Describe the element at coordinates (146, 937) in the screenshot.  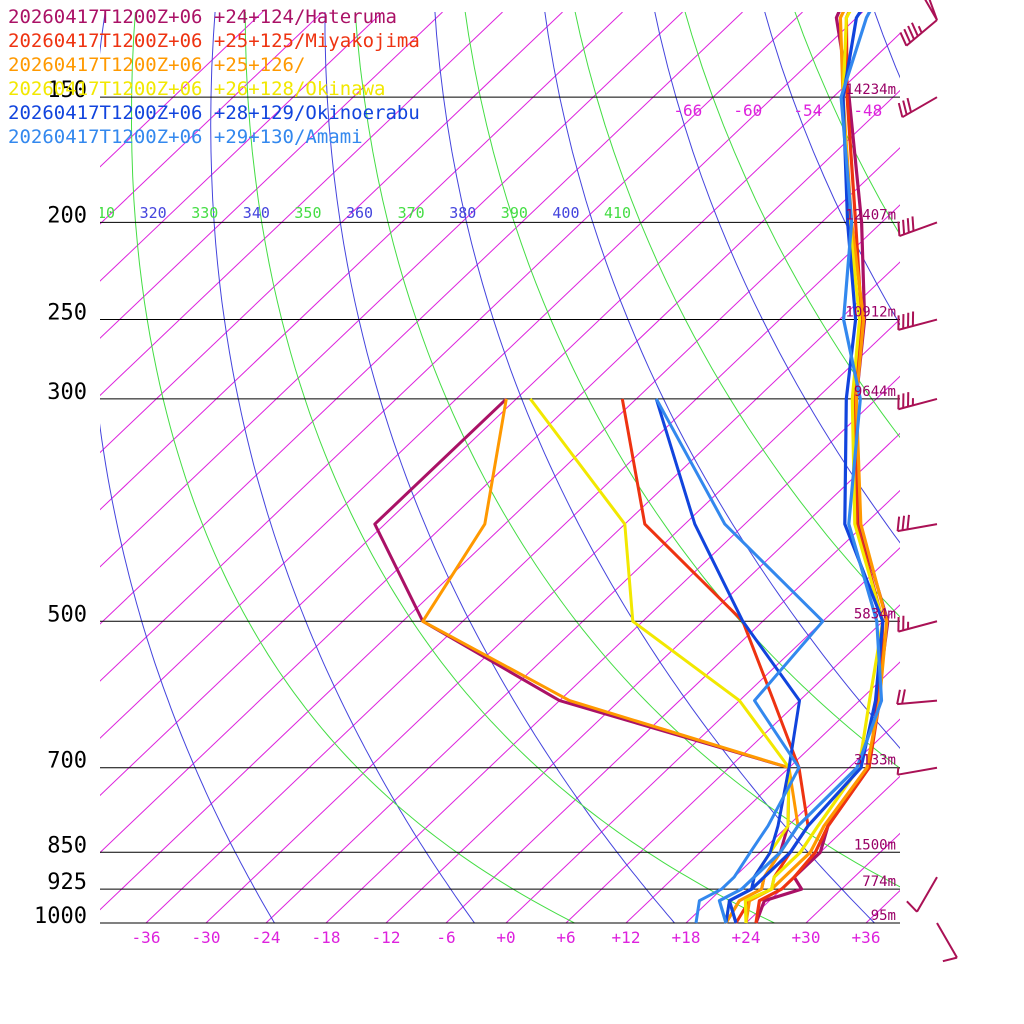
I see `x-tick-label: -36` at that location.